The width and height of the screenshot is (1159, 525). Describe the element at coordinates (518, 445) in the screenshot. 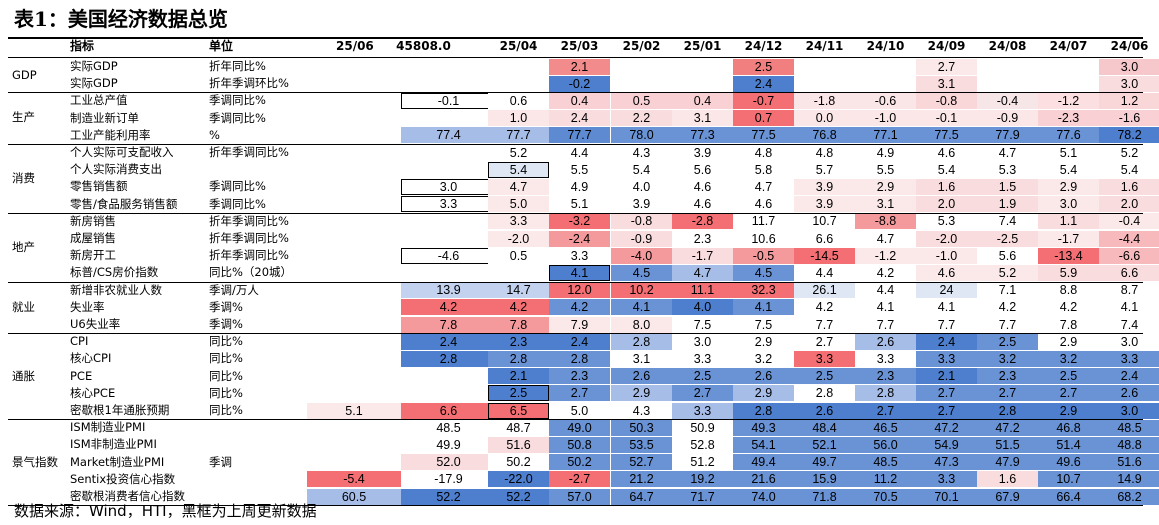

I see `data-cell: 51.6` at that location.